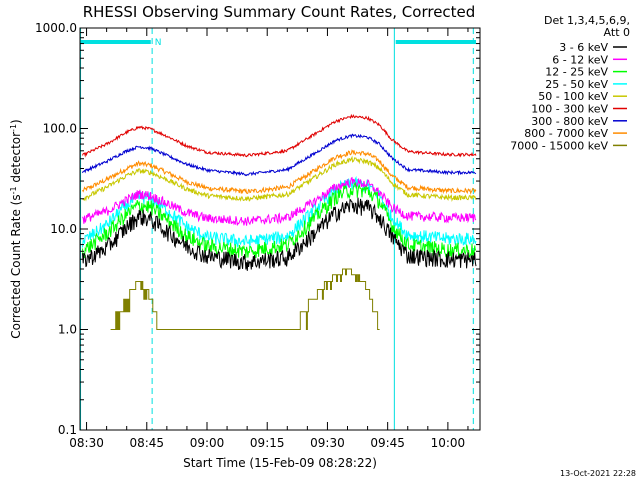 The width and height of the screenshot is (640, 480). I want to click on legend-label-7: 800 - 7000 keV, so click(566, 133).